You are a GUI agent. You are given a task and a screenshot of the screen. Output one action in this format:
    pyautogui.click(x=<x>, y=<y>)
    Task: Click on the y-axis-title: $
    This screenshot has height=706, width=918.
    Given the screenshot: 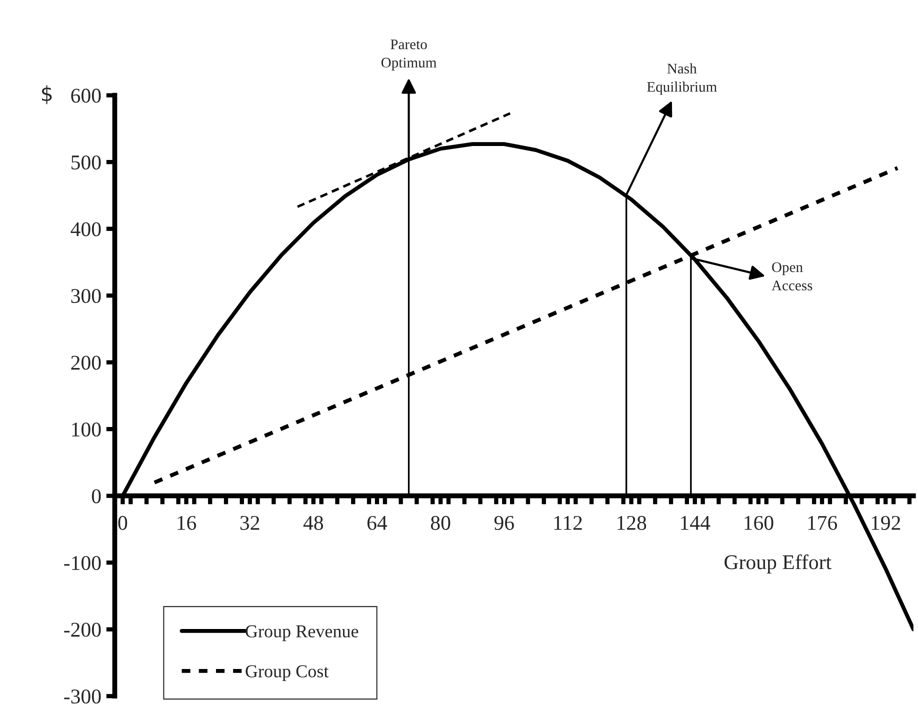 What is the action you would take?
    pyautogui.click(x=47, y=94)
    